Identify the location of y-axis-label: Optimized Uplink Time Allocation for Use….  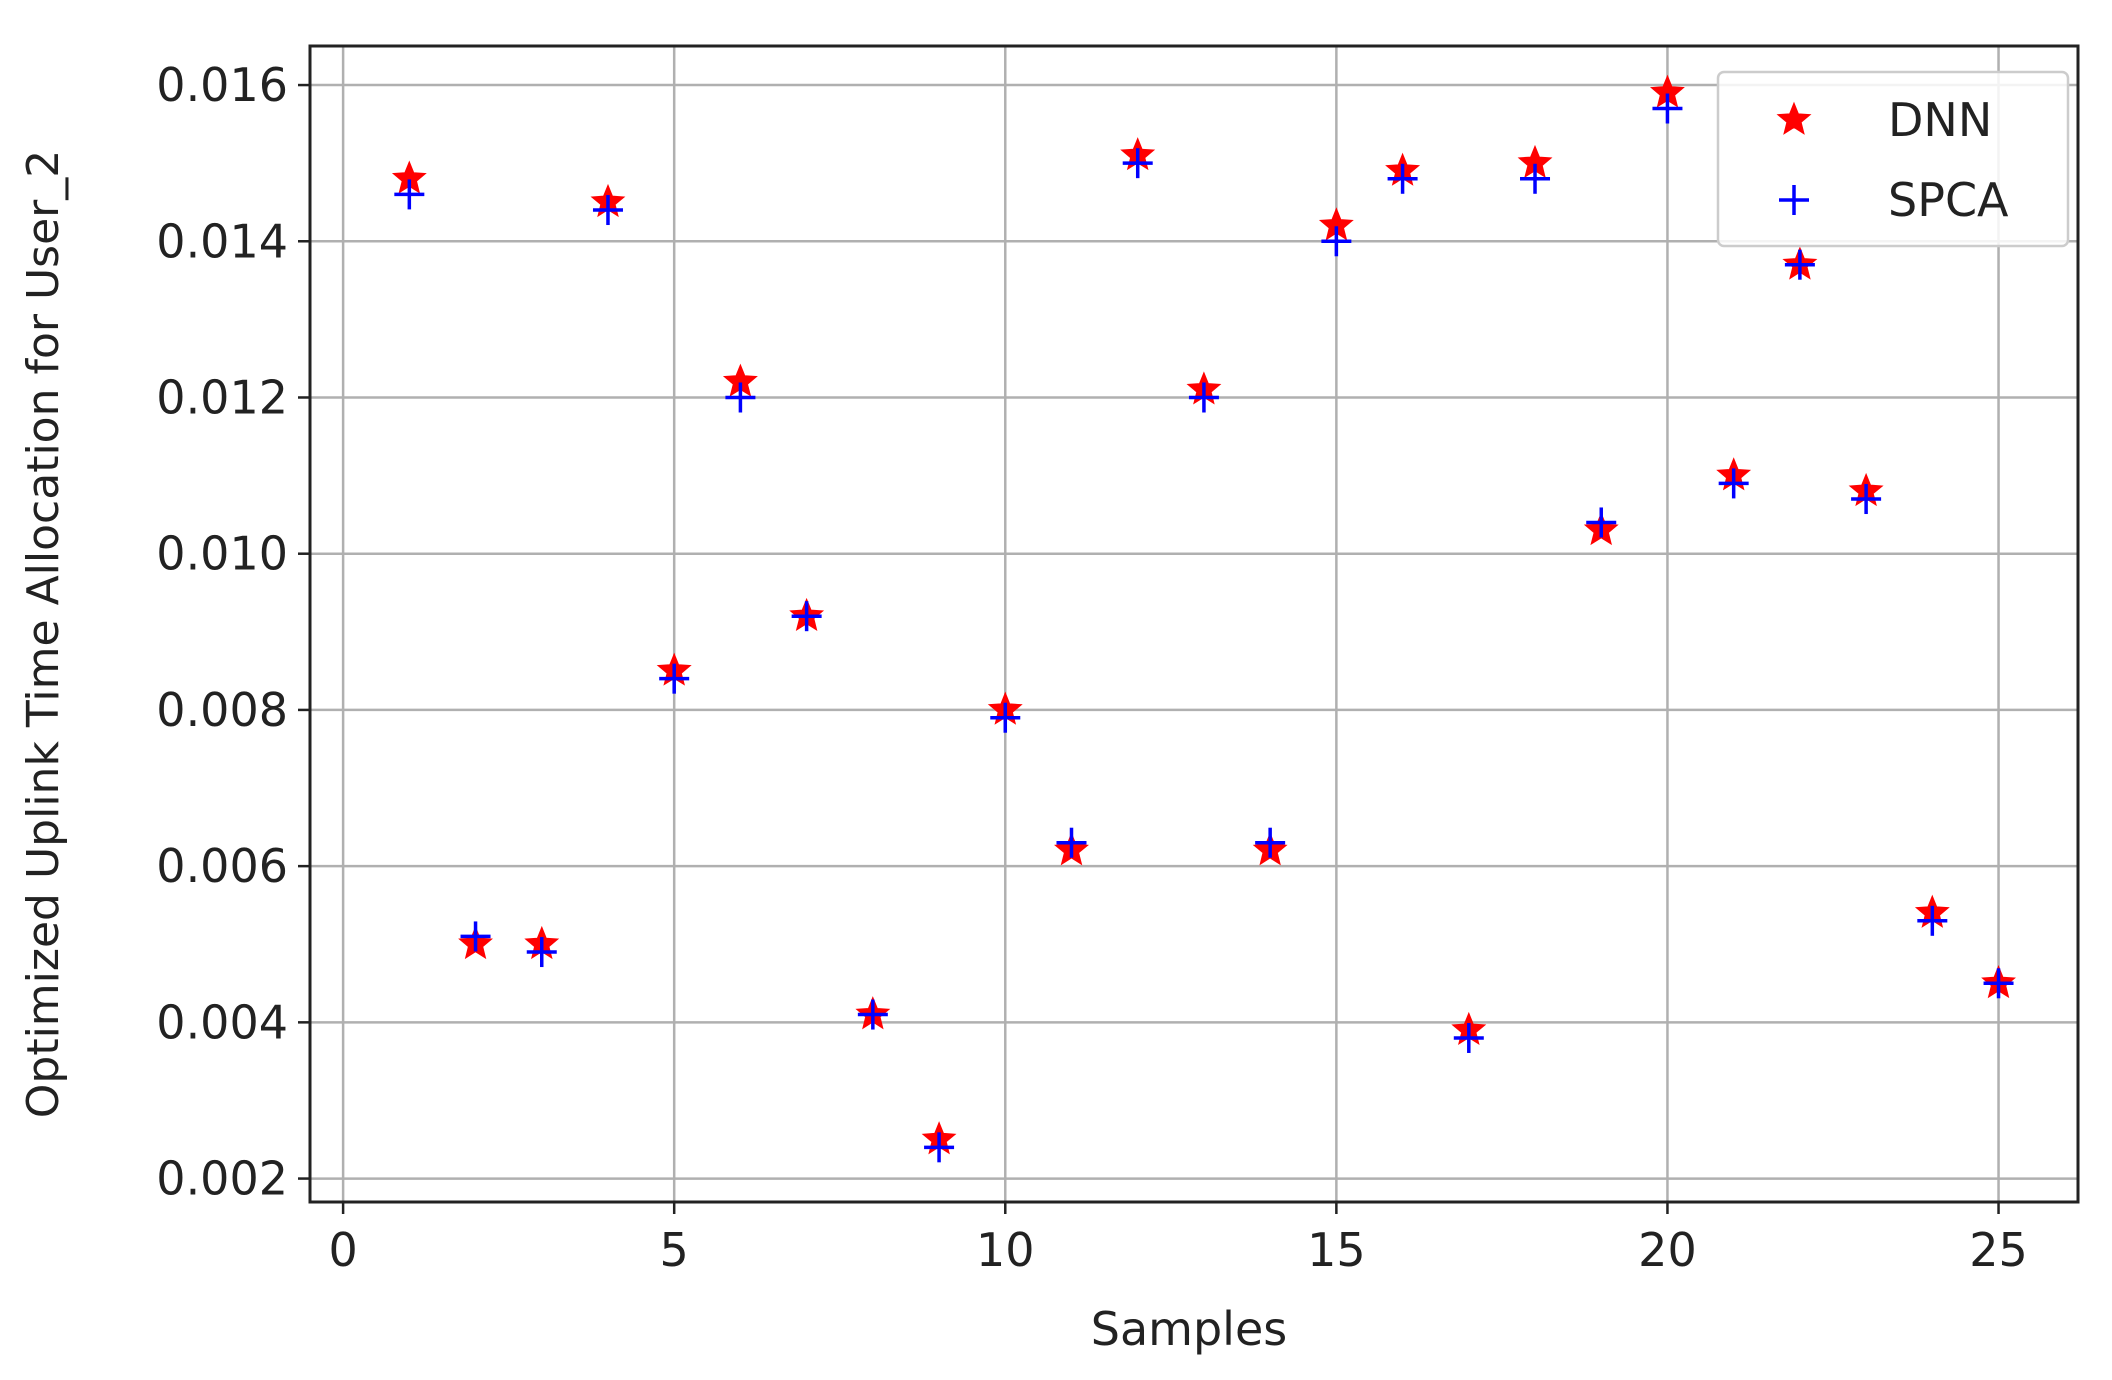
(43, 634).